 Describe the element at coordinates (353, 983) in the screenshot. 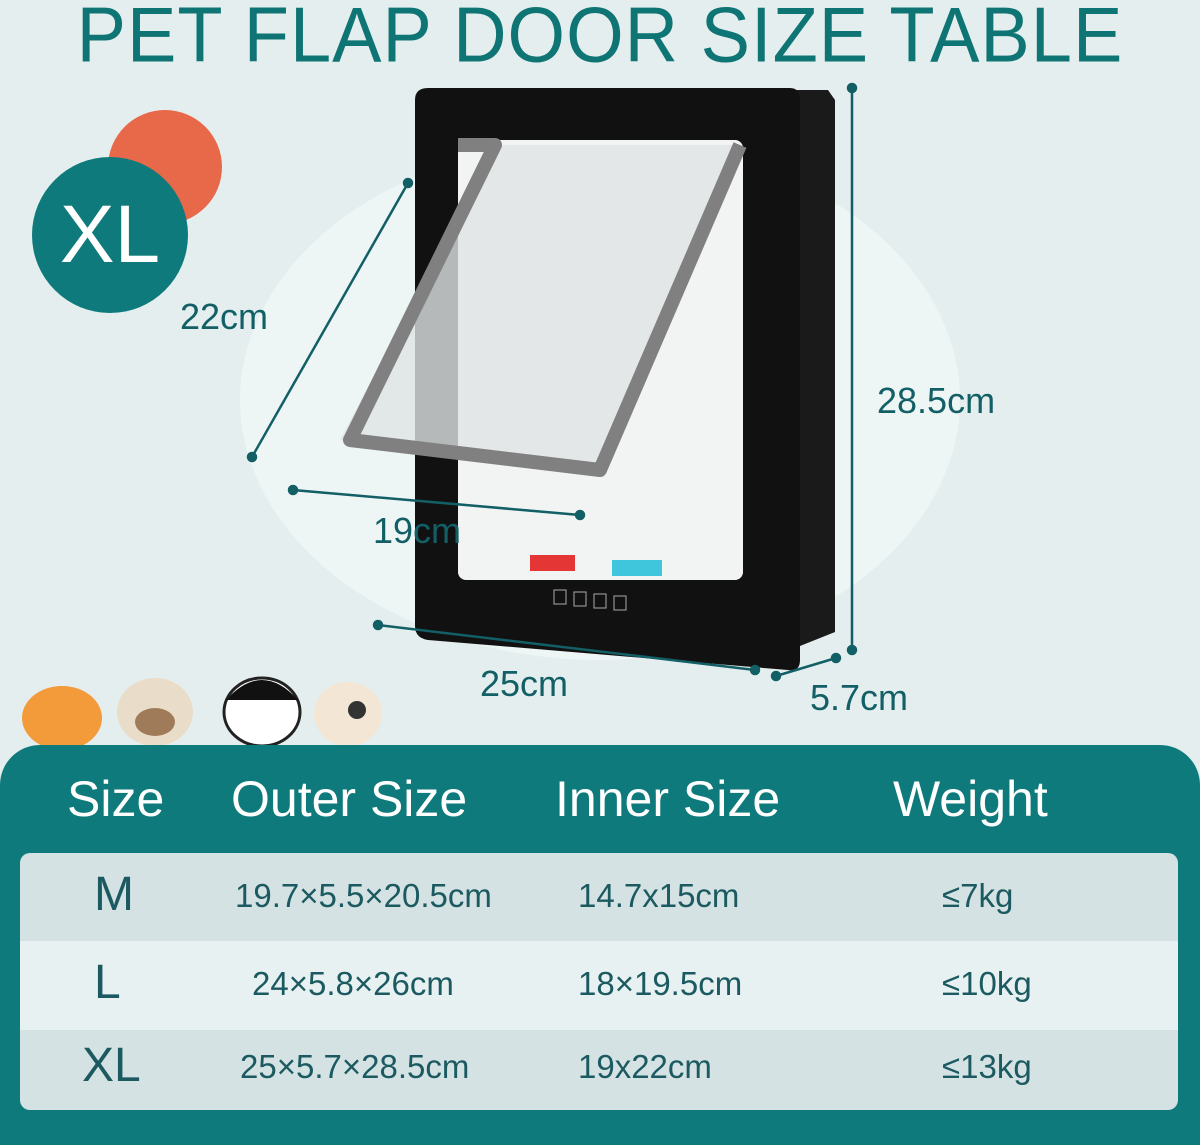

I see `cell-outer: 24×5.8×26cm` at that location.